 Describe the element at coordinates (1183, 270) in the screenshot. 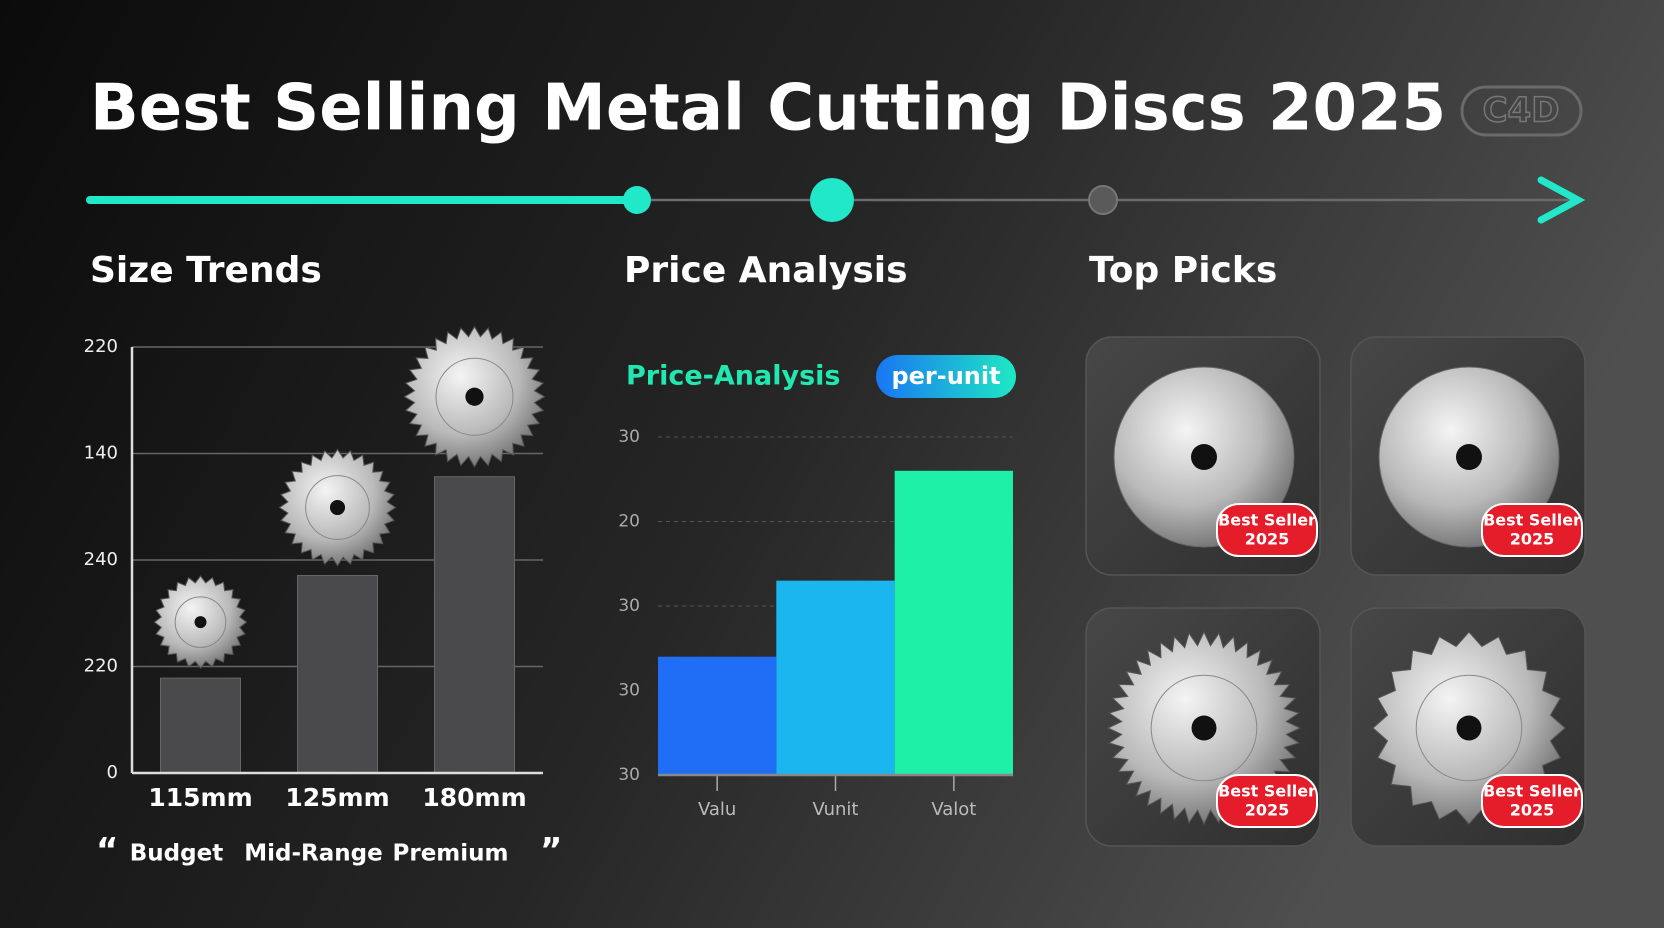

I see `section-title: Top Picks` at that location.